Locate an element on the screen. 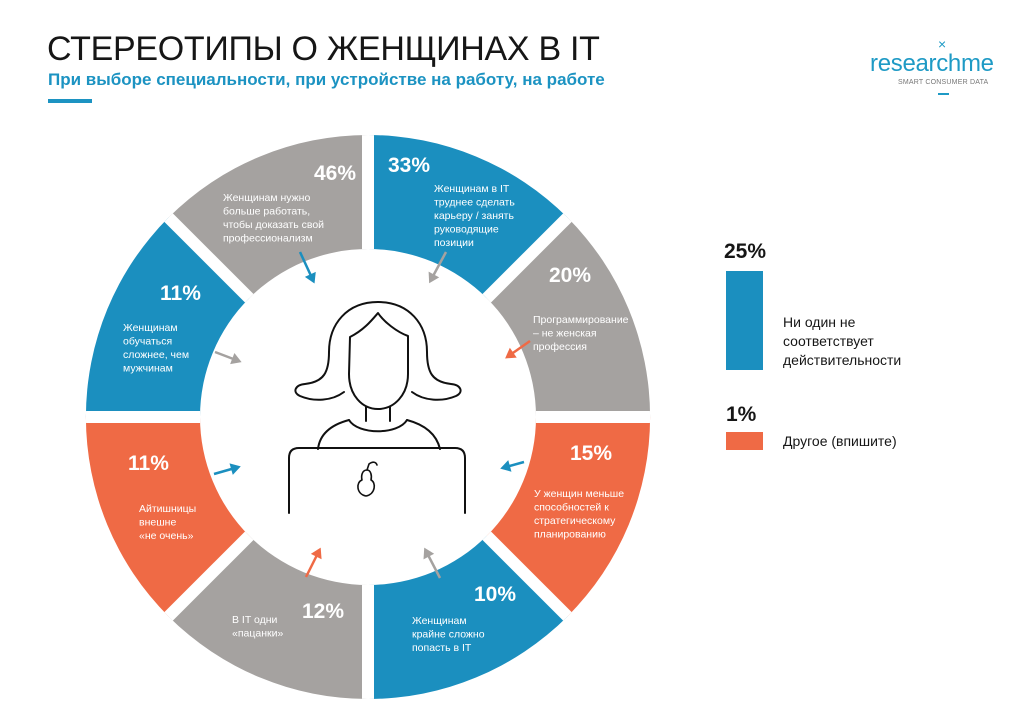 The width and height of the screenshot is (1022, 723). segment-label-line: чтобы доказать свой is located at coordinates (273, 225).